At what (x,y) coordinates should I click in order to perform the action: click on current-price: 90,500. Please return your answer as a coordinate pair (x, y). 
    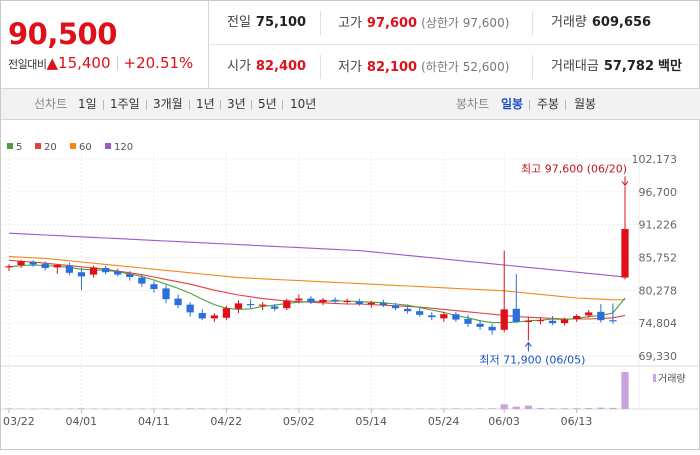
    Looking at the image, I should click on (62, 34).